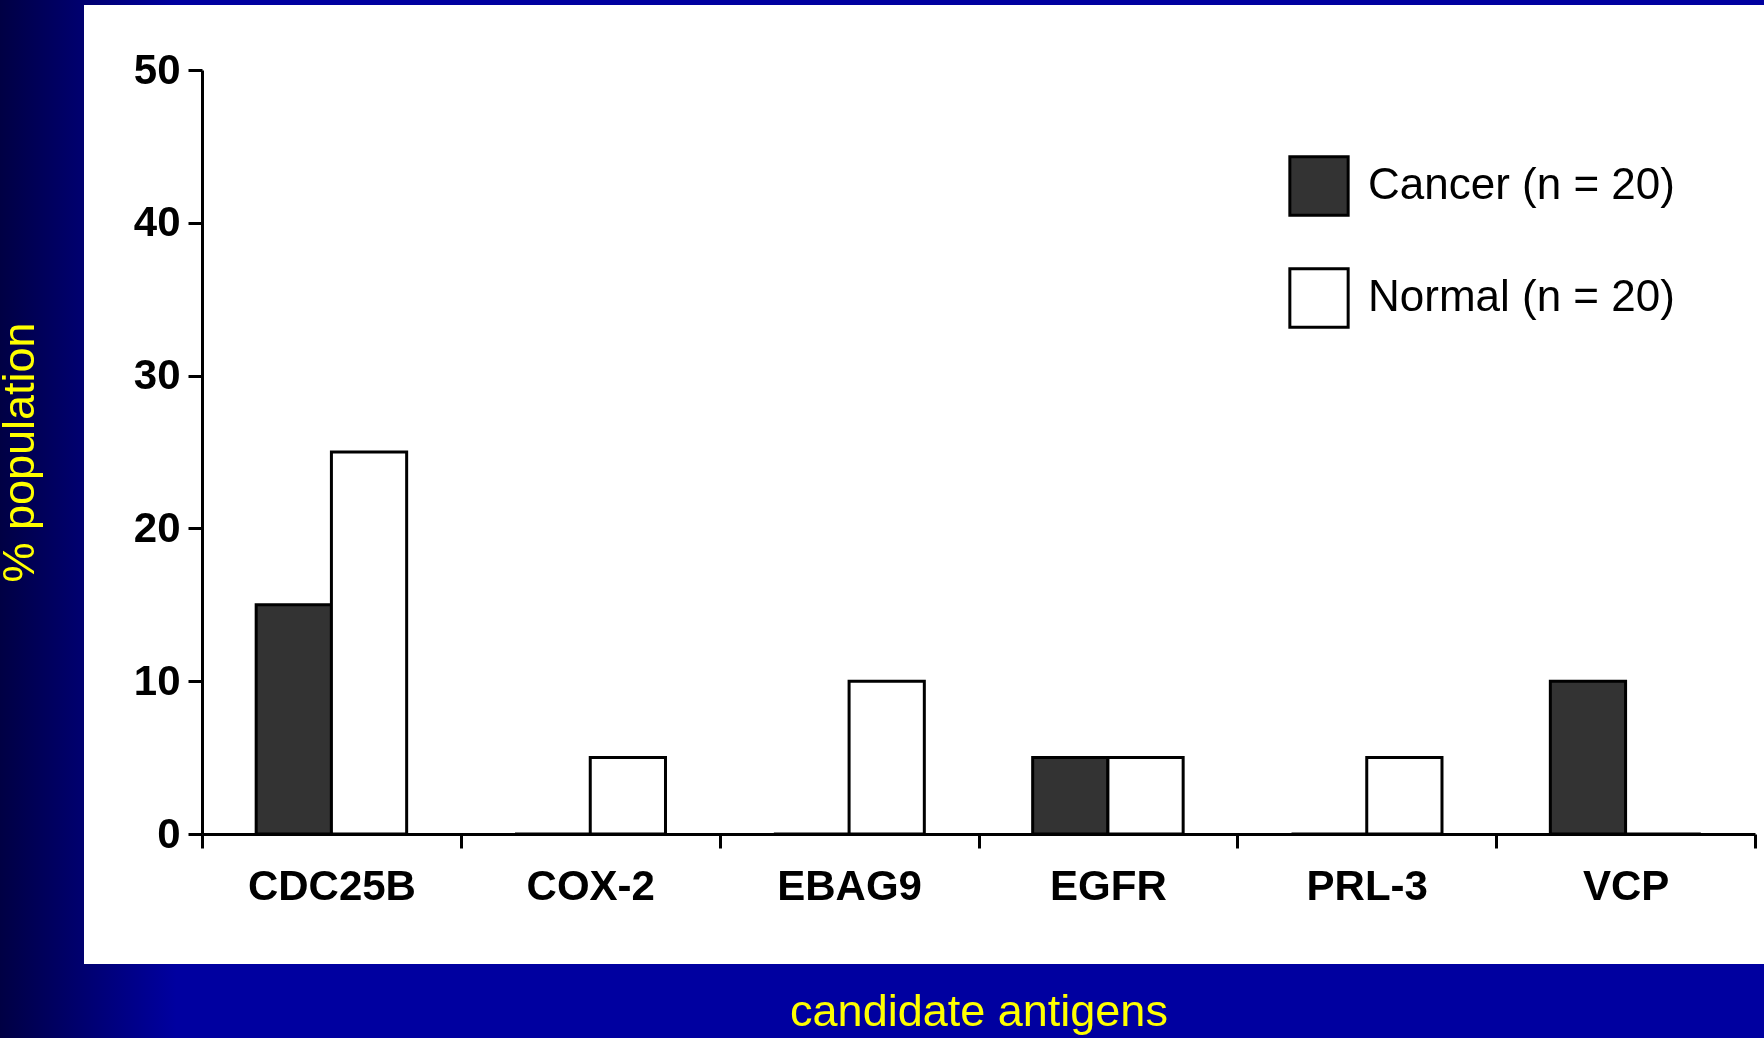 Image resolution: width=1764 pixels, height=1038 pixels. Describe the element at coordinates (849, 885) in the screenshot. I see `x-tick-label: EBAG9` at that location.